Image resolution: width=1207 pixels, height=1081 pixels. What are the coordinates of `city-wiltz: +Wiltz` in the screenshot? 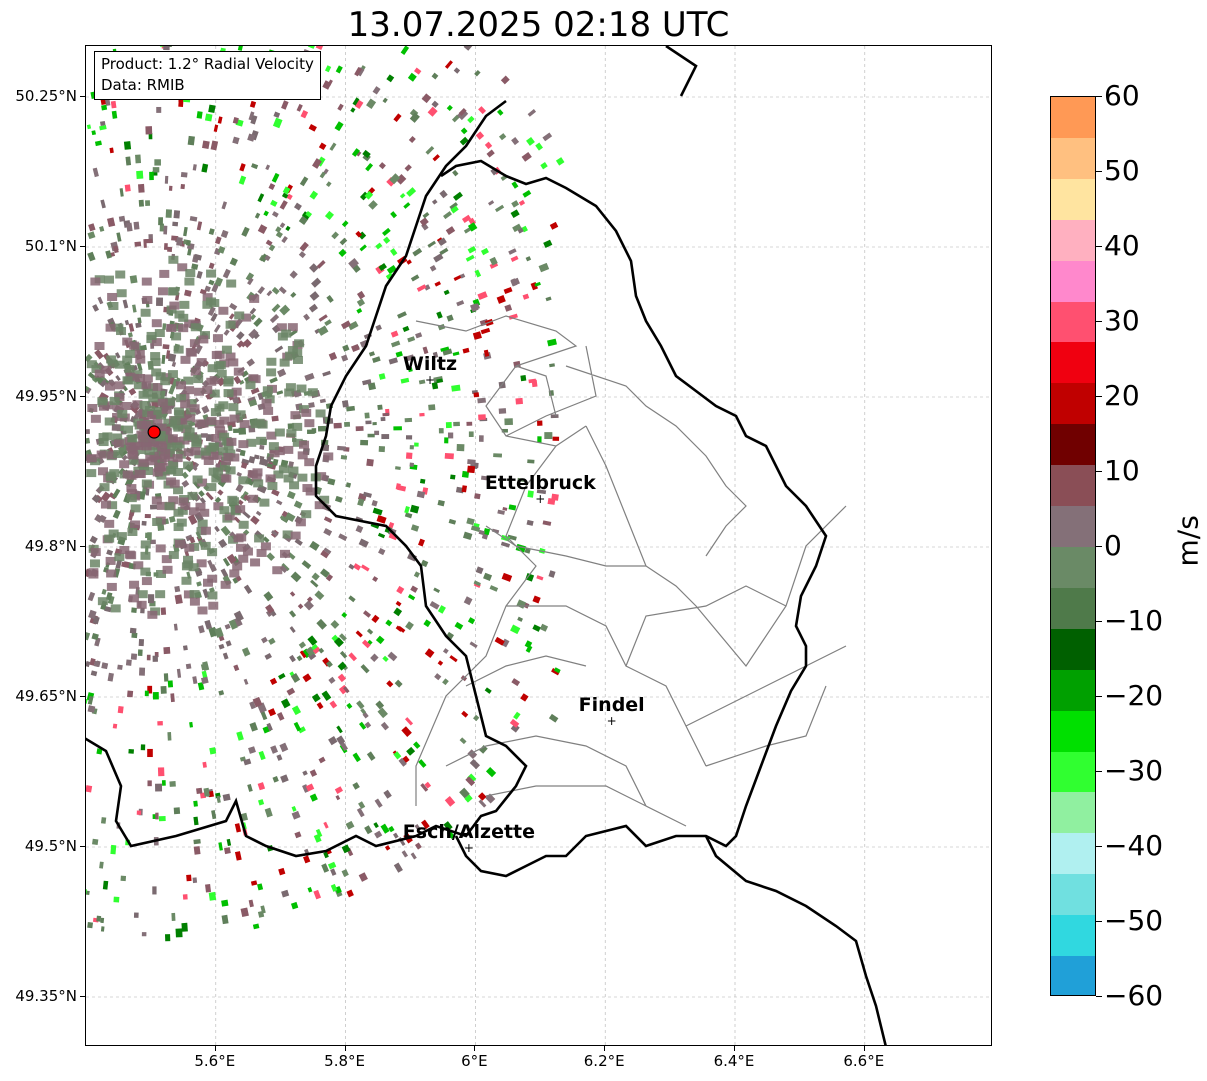 It's located at (430, 370).